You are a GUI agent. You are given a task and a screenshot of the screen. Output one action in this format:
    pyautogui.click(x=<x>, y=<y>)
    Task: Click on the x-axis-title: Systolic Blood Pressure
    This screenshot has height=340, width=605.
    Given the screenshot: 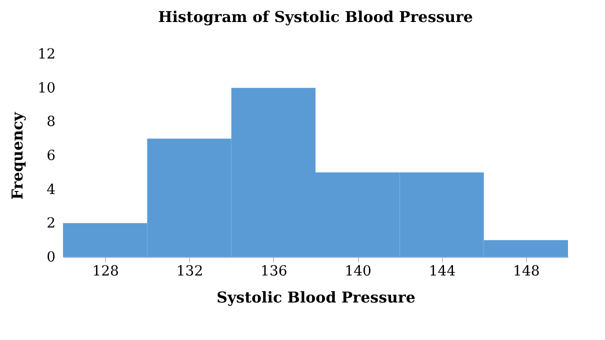 What is the action you would take?
    pyautogui.click(x=316, y=297)
    